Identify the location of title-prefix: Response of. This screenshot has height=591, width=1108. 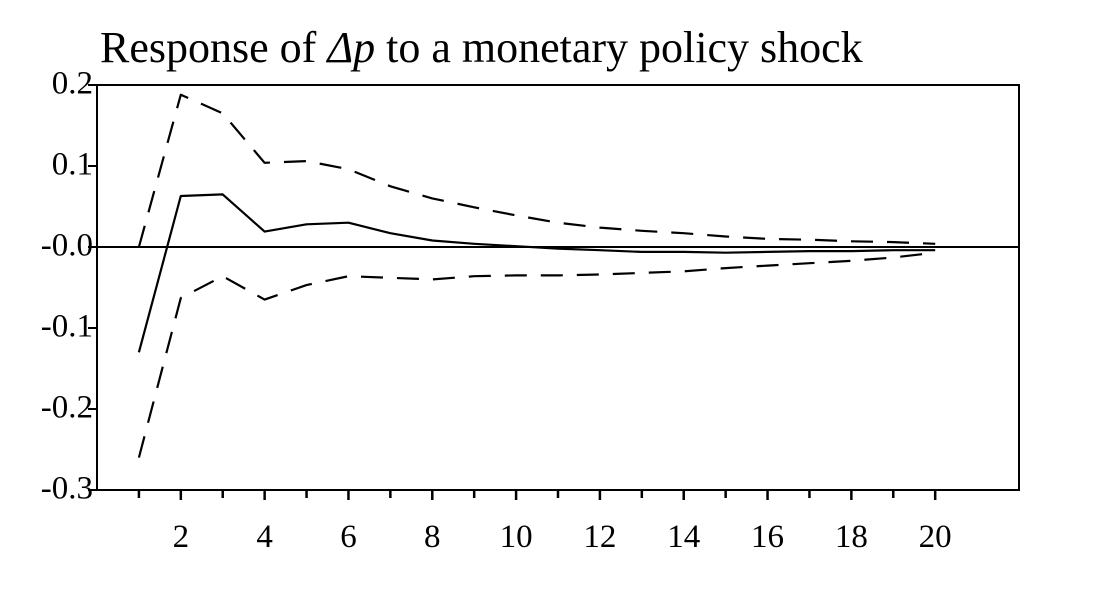
(214, 47).